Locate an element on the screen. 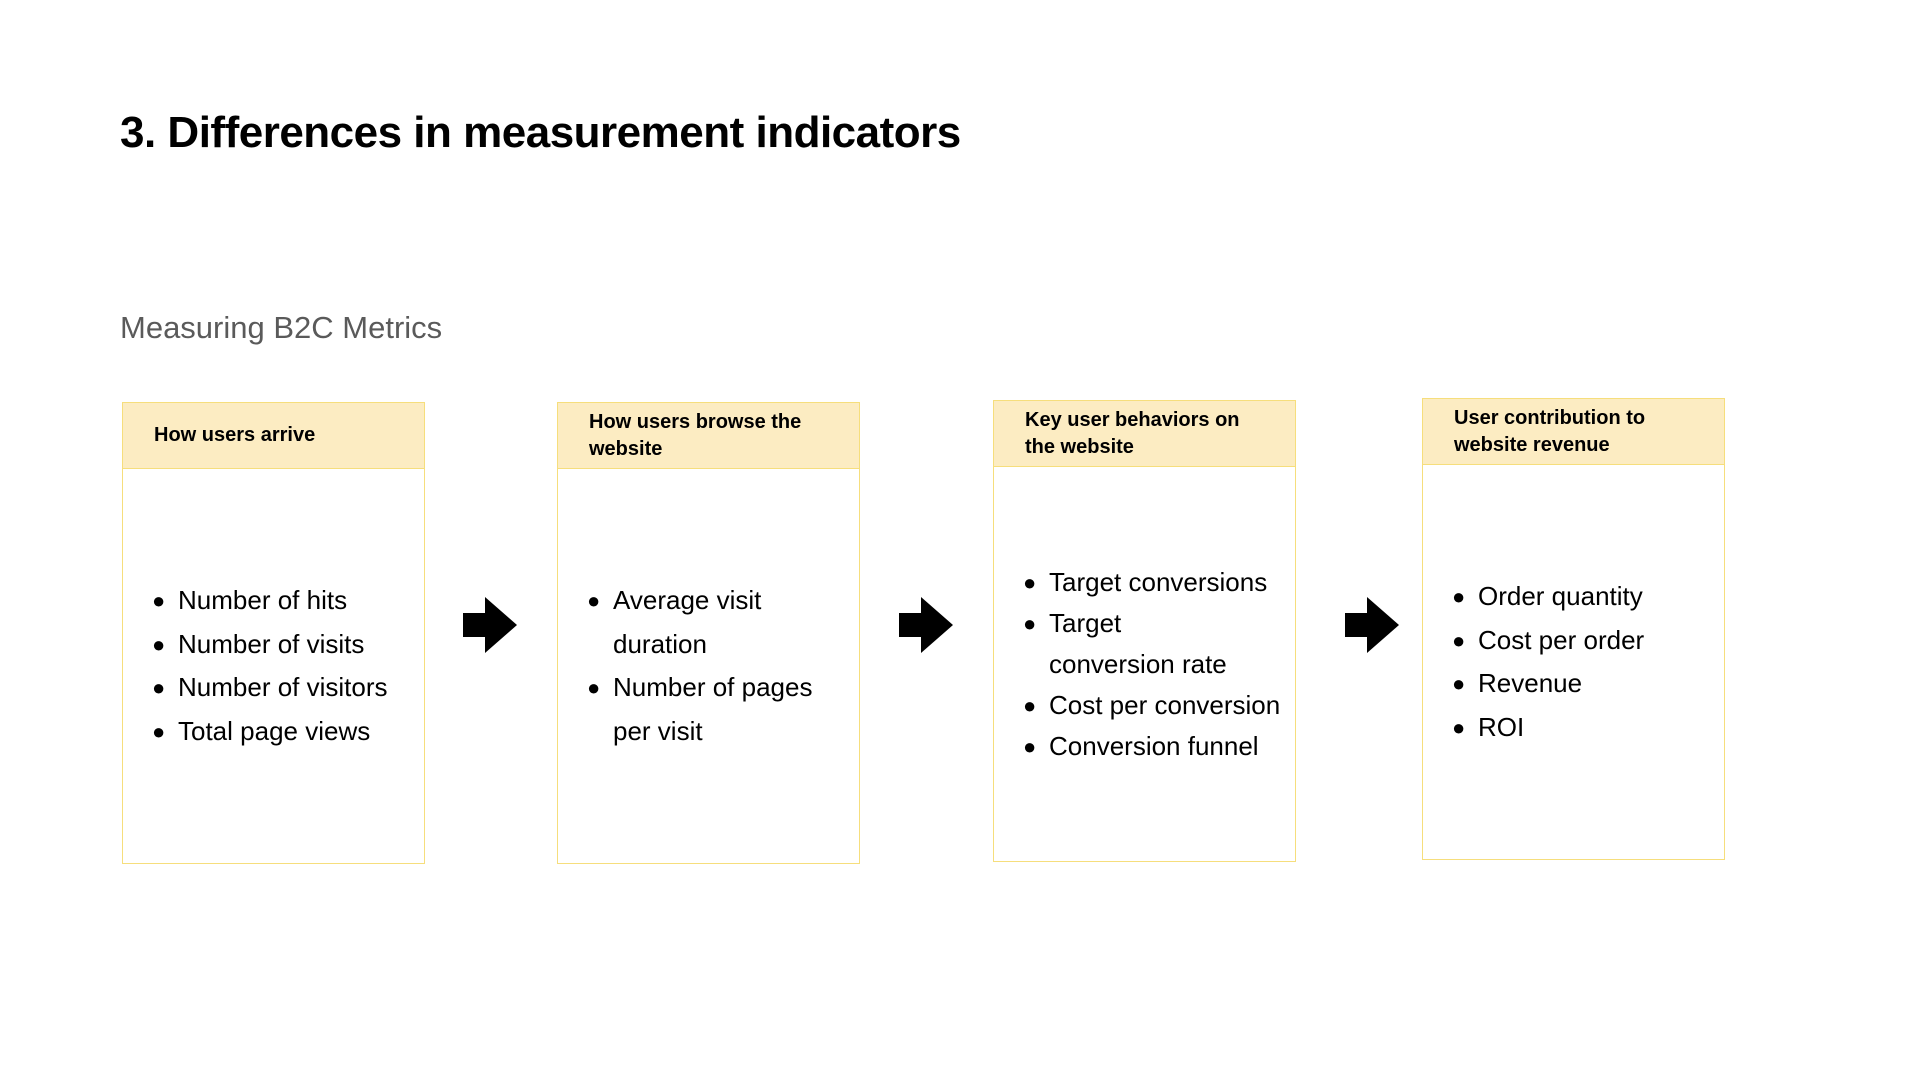 Image resolution: width=1920 pixels, height=1080 pixels. list-item: ● Order quantity is located at coordinates (1547, 597).